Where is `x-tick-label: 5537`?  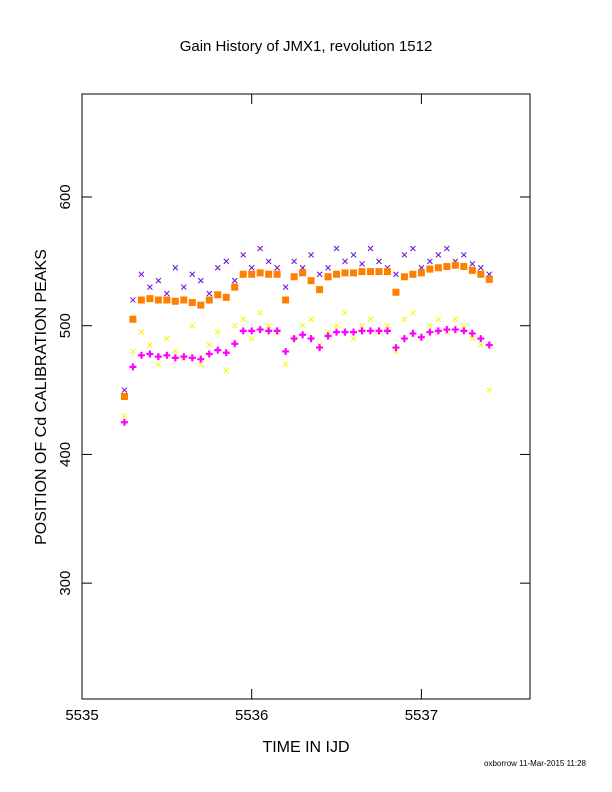
x-tick-label: 5537 is located at coordinates (421, 715).